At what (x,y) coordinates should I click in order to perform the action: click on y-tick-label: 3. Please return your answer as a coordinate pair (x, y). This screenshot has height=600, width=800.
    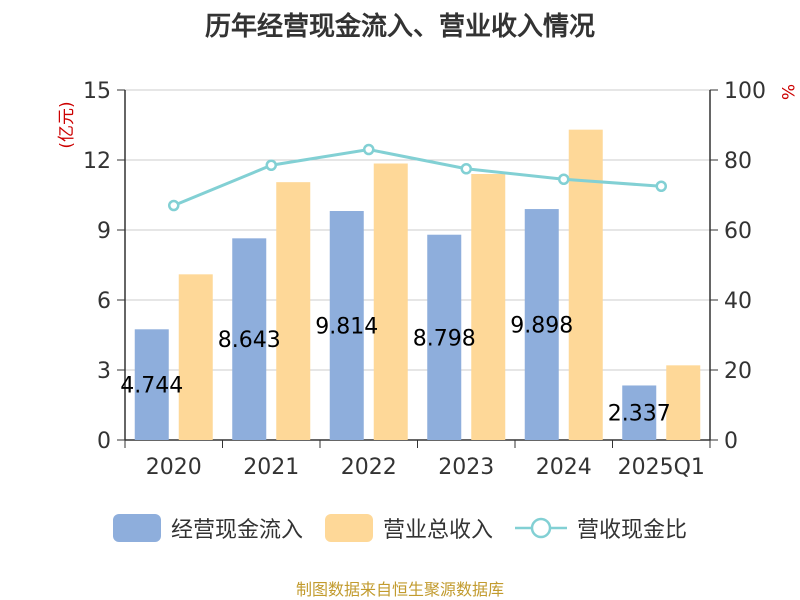
    Looking at the image, I should click on (104, 371).